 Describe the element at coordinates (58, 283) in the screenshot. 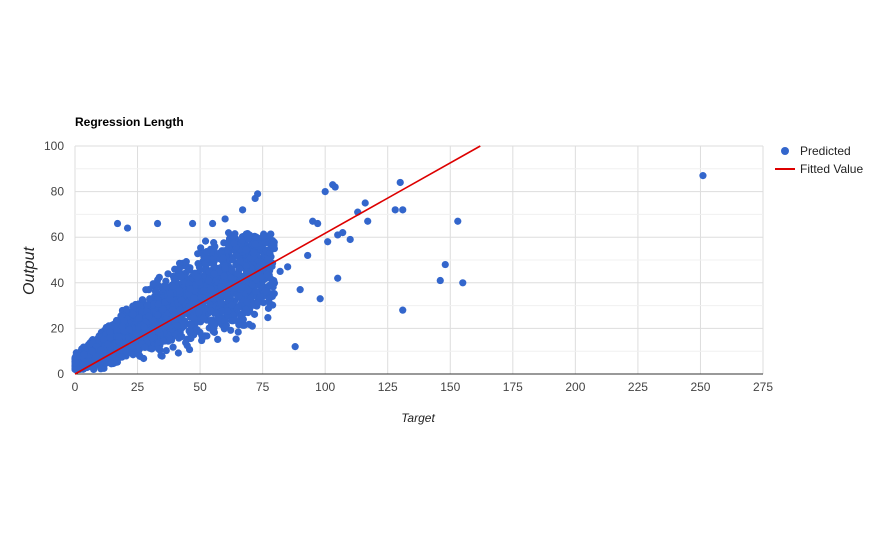

I see `y-tick-label: 40` at that location.